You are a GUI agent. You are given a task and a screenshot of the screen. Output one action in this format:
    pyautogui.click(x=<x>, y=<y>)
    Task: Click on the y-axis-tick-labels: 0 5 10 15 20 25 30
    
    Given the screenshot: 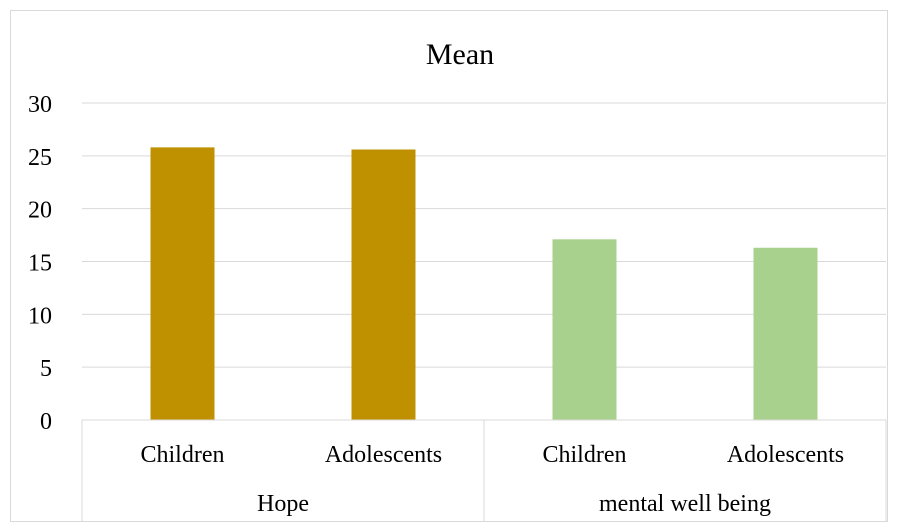 What is the action you would take?
    pyautogui.click(x=40, y=263)
    